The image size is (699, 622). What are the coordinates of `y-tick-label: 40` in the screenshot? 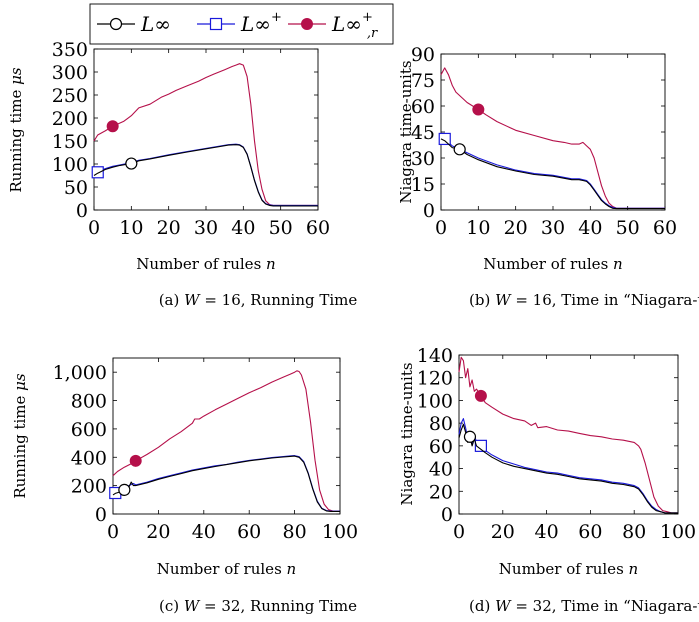 It's located at (441, 470).